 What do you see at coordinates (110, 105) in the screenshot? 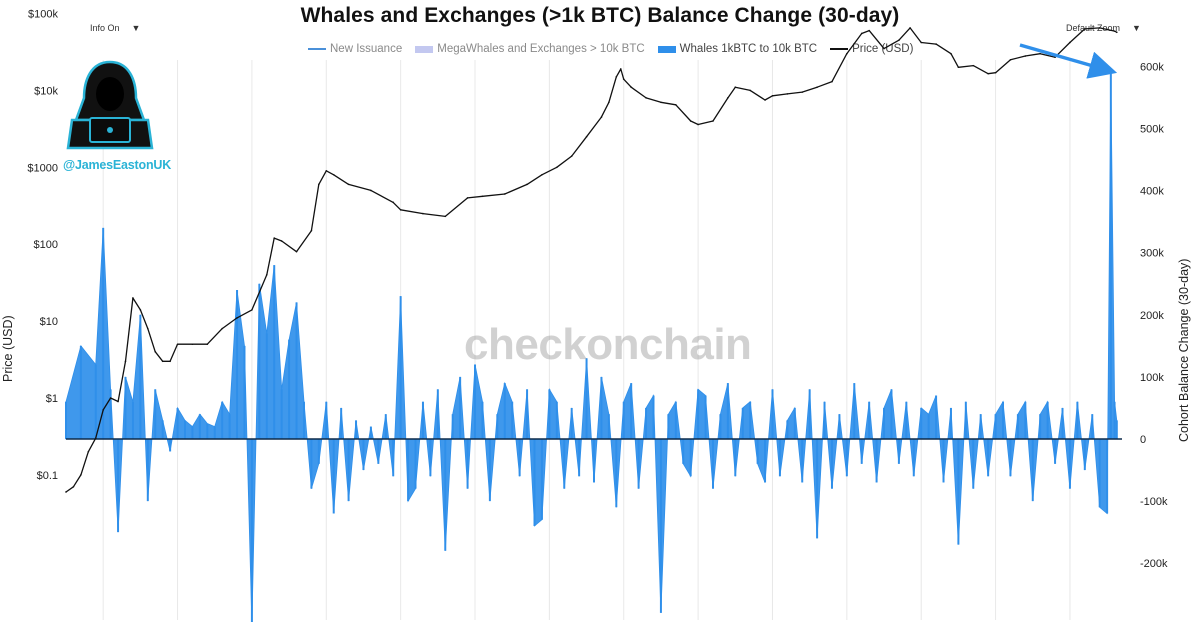
I see `hooded-hacker-icon` at bounding box center [110, 105].